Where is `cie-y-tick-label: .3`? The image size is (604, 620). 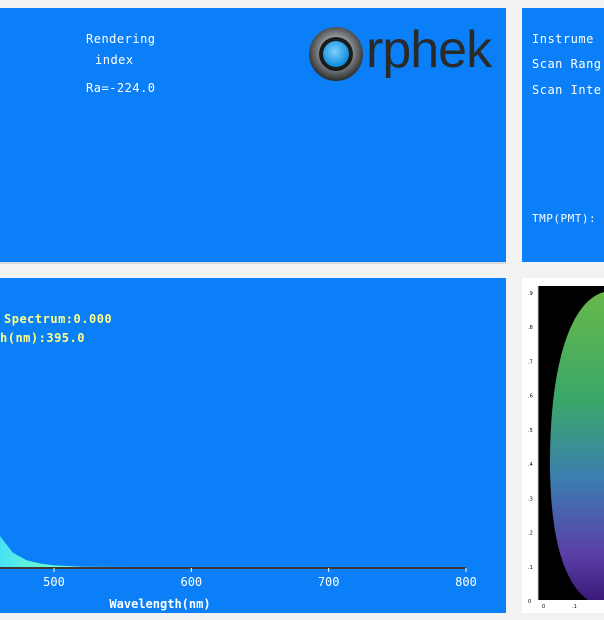 cie-y-tick-label: .3 is located at coordinates (530, 499).